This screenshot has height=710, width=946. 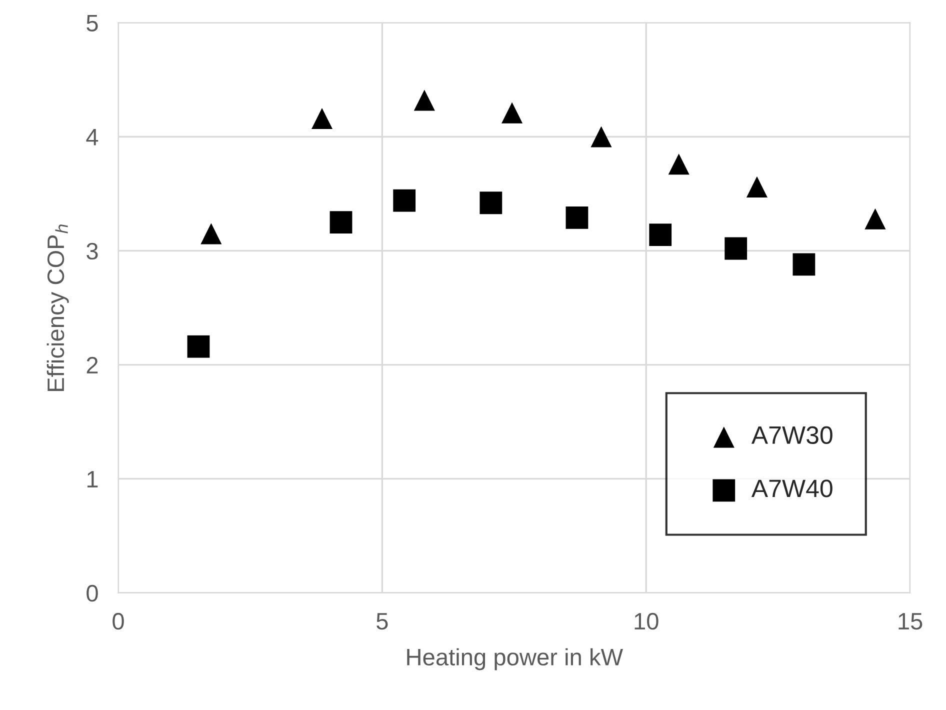 I want to click on legend-label: A7W40, so click(x=791, y=489).